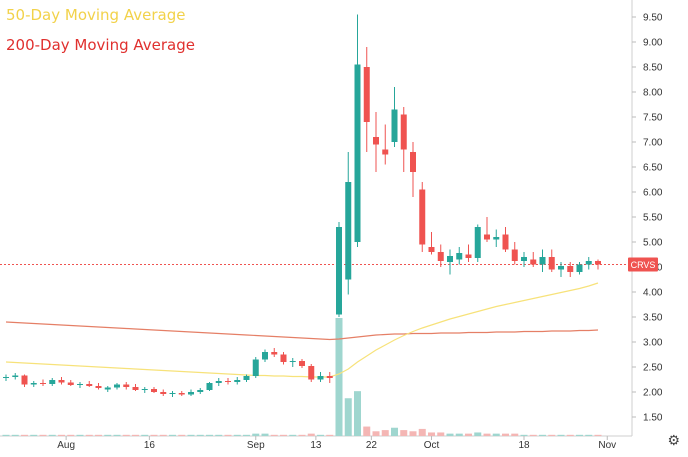  Describe the element at coordinates (653, 343) in the screenshot. I see `y-tick-label: 3.00` at that location.